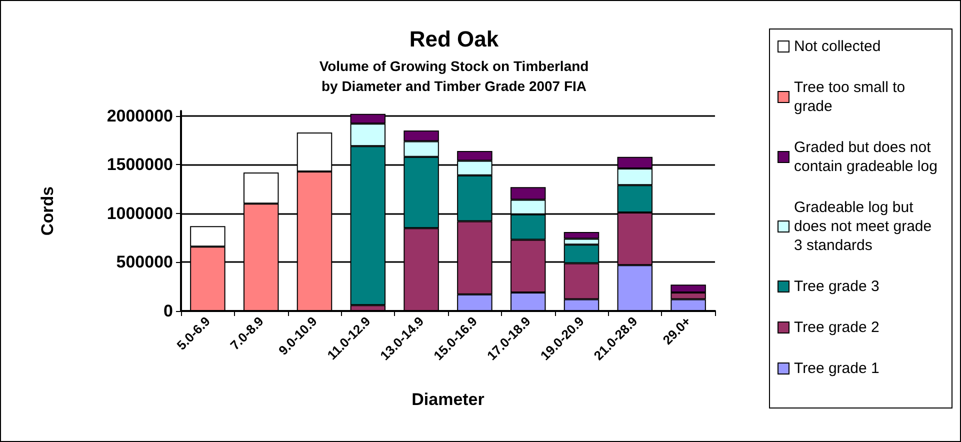 This screenshot has height=442, width=961. Describe the element at coordinates (837, 46) in the screenshot. I see `legend-label: Not collected` at that location.